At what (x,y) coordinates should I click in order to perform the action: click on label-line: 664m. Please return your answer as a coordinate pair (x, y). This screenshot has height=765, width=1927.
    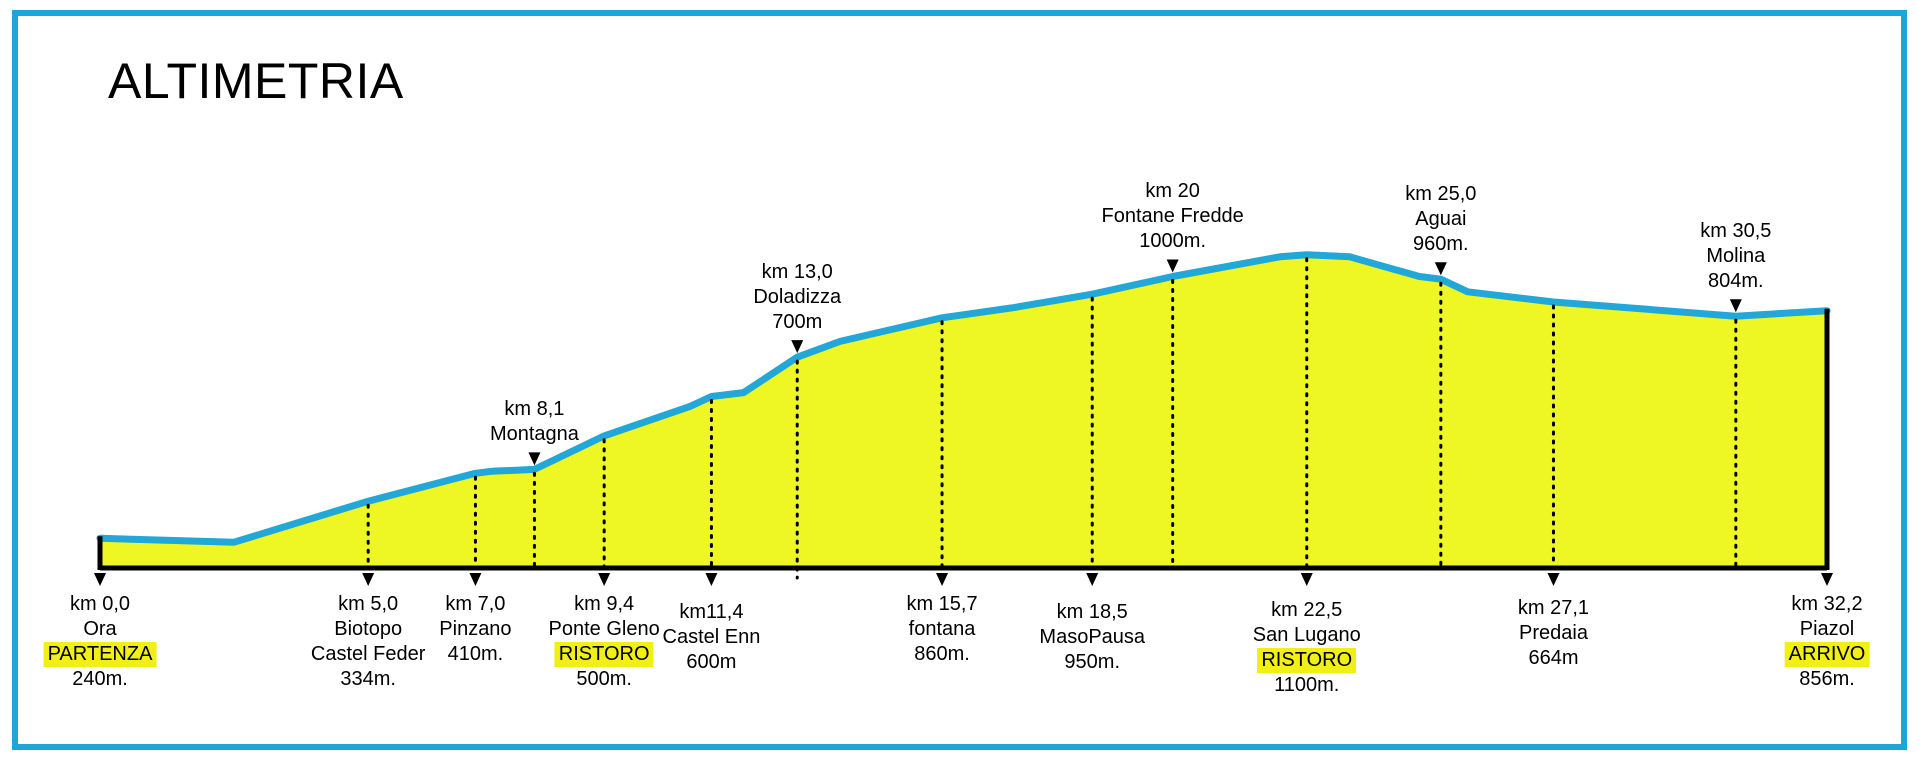
    Looking at the image, I should click on (1553, 658).